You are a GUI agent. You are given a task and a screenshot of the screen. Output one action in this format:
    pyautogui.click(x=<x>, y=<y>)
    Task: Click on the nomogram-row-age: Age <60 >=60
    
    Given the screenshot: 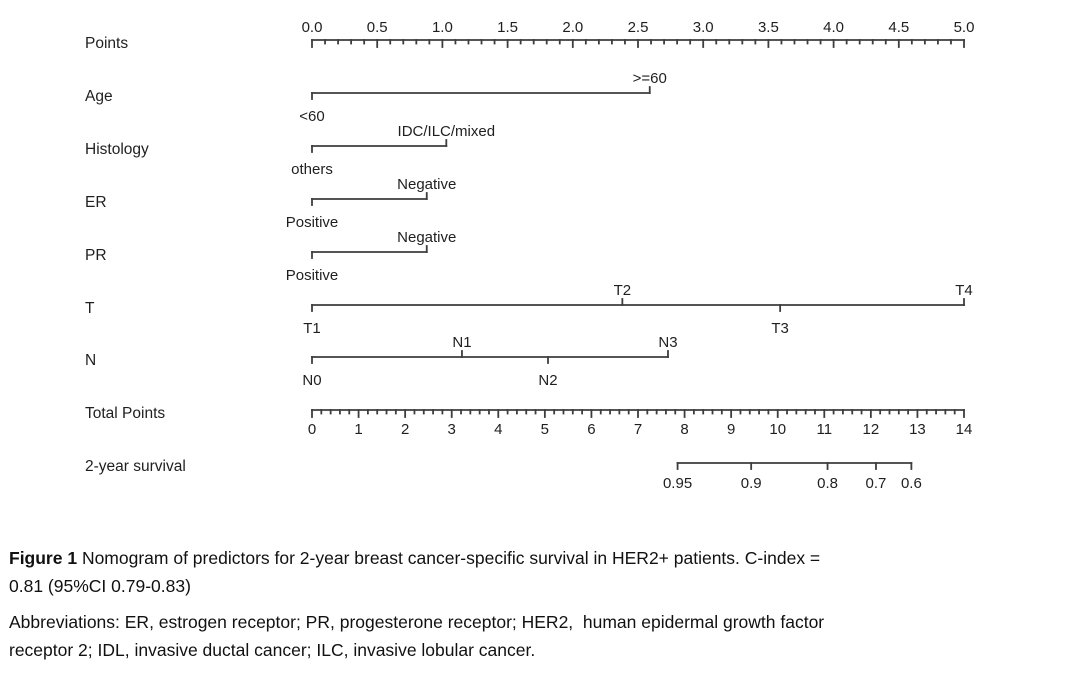 What is the action you would take?
    pyautogui.click(x=376, y=97)
    